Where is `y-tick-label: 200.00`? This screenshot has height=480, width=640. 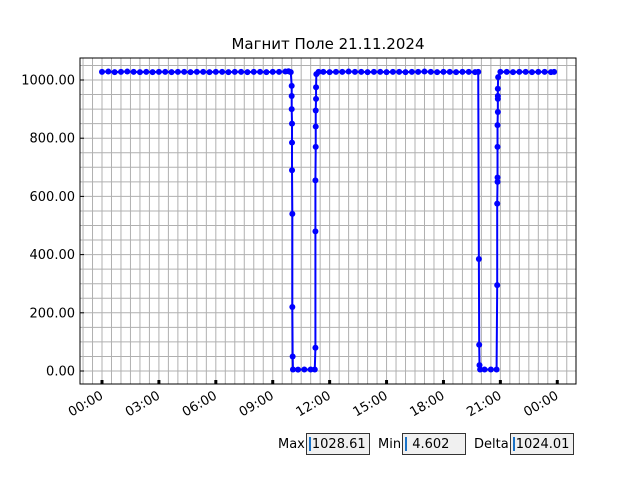 y-tick-label: 200.00 is located at coordinates (53, 313).